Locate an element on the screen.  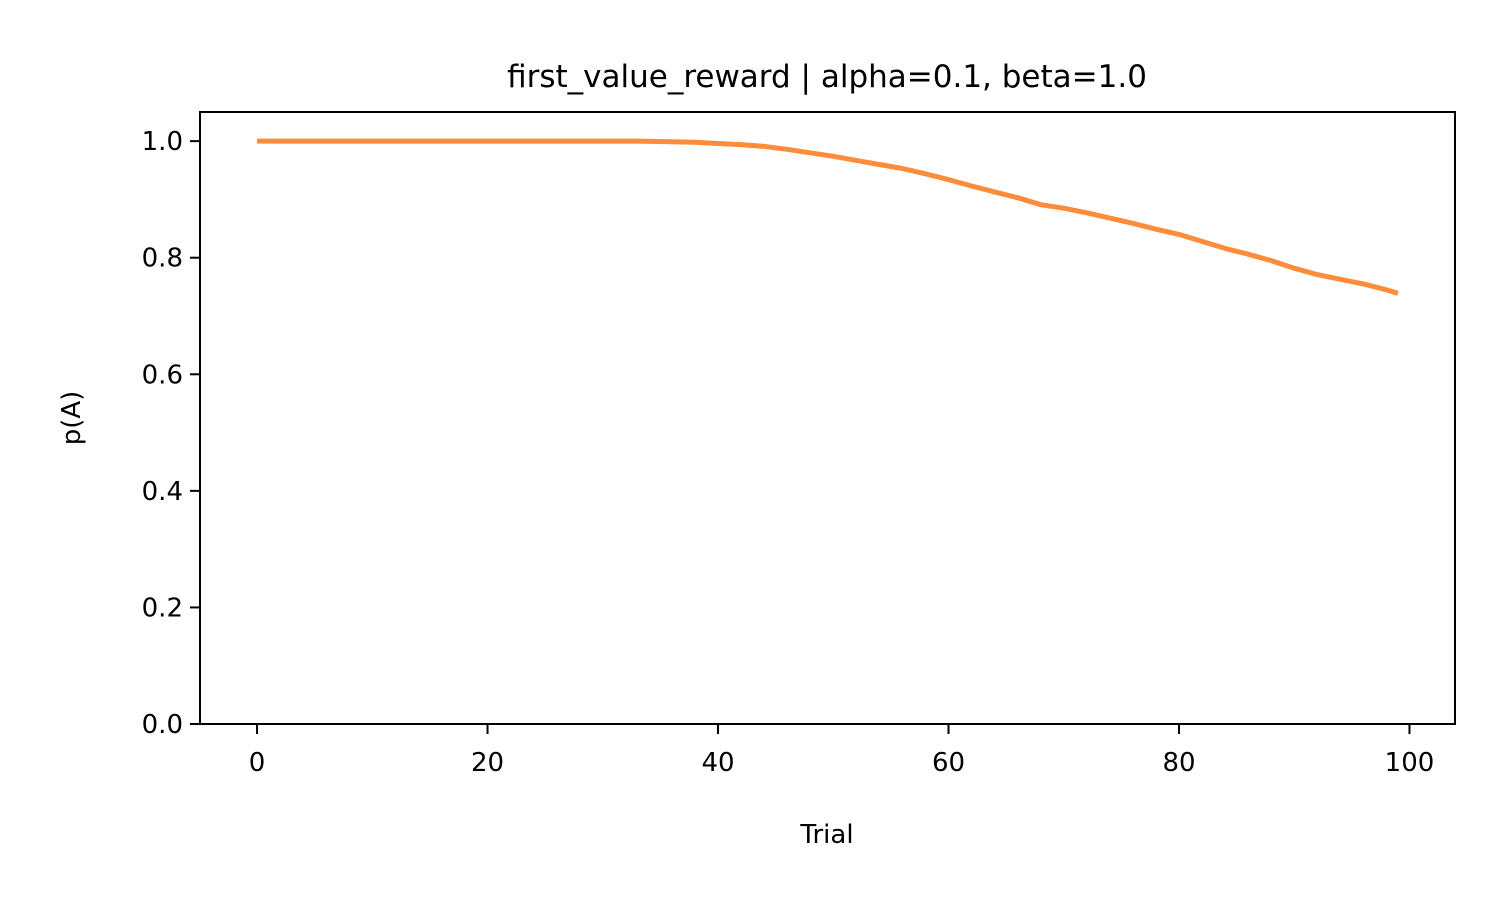
data-layer is located at coordinates (828, 217).